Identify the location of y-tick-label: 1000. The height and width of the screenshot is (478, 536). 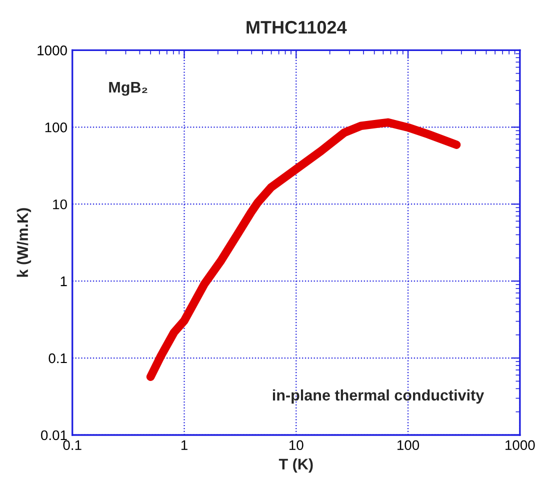
(52, 51).